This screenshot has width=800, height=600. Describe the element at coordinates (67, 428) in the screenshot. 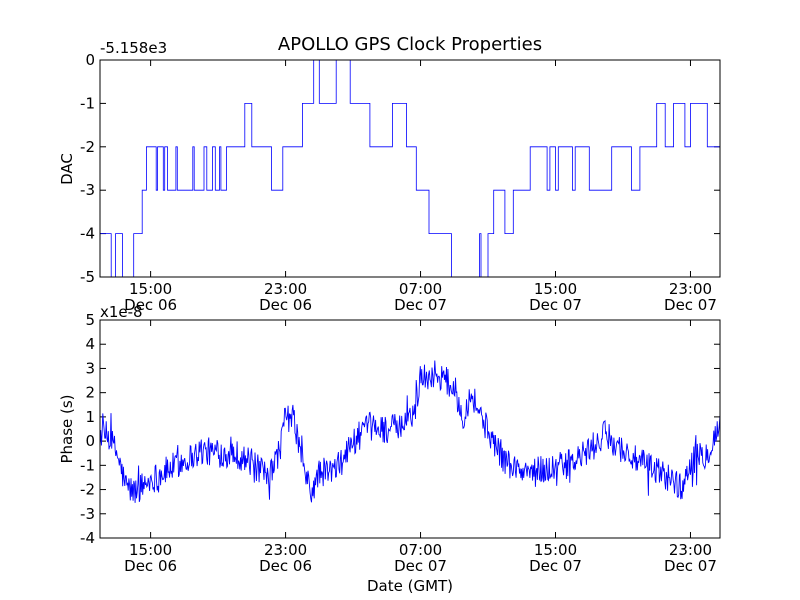

I see `phase-y-axis-label: Phase (s)` at that location.